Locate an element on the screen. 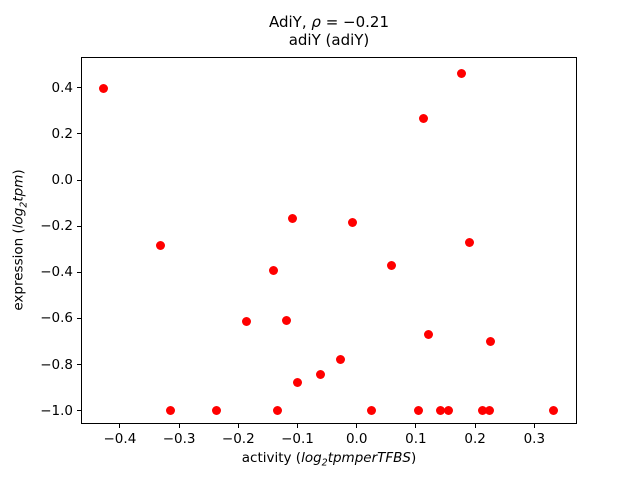 This screenshot has width=640, height=480. plot-title-prefix: AdiY, is located at coordinates (290, 22).